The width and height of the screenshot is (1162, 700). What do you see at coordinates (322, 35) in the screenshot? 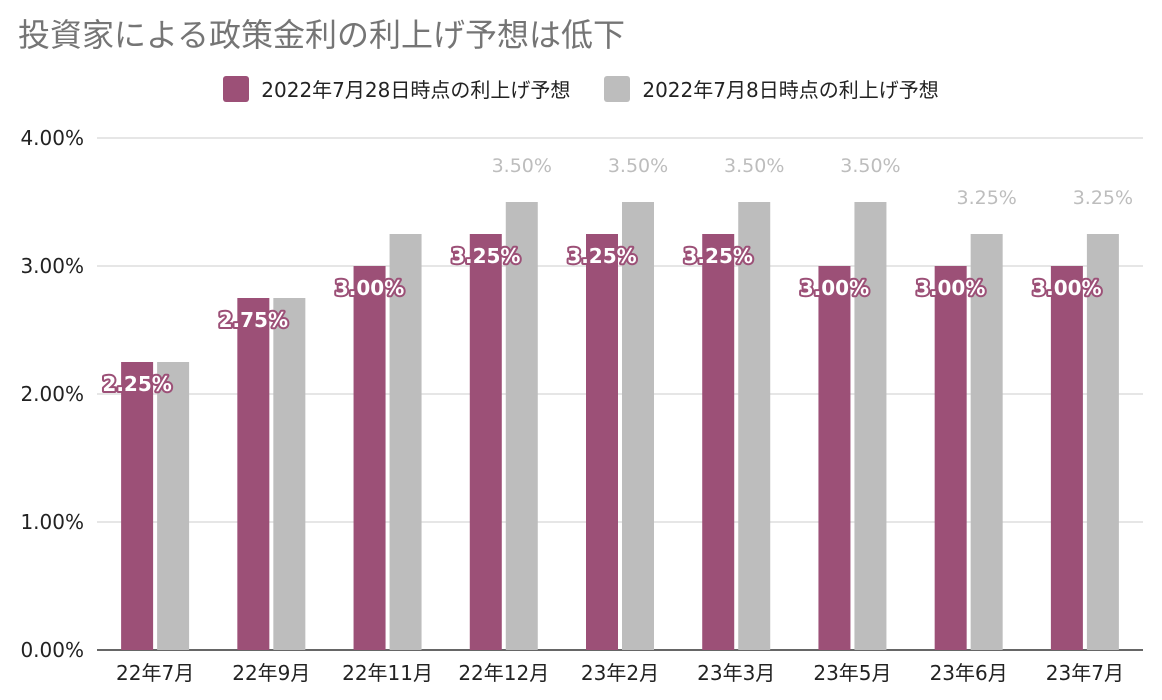
I see `chart-title: 投資家による政策金利の利上げ予想は低下` at bounding box center [322, 35].